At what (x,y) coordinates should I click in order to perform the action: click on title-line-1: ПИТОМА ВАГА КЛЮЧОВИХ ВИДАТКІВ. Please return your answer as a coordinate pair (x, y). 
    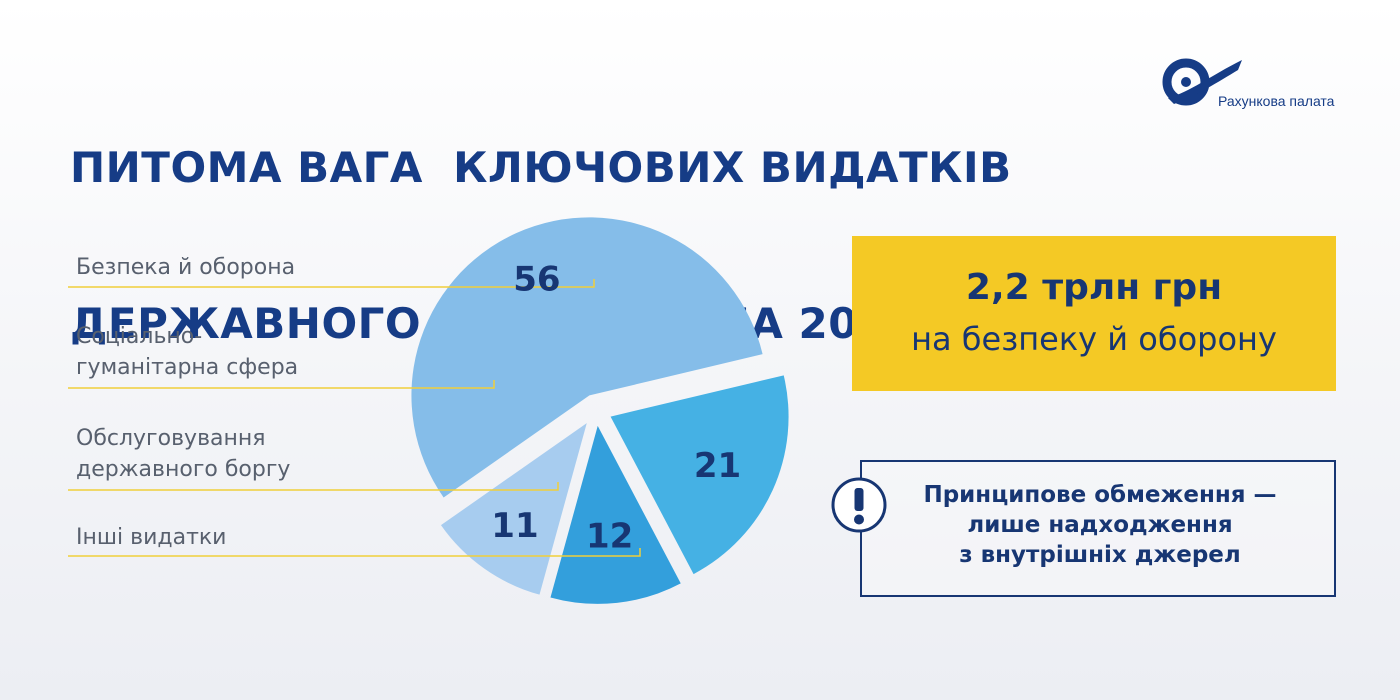
    Looking at the image, I should click on (541, 167).